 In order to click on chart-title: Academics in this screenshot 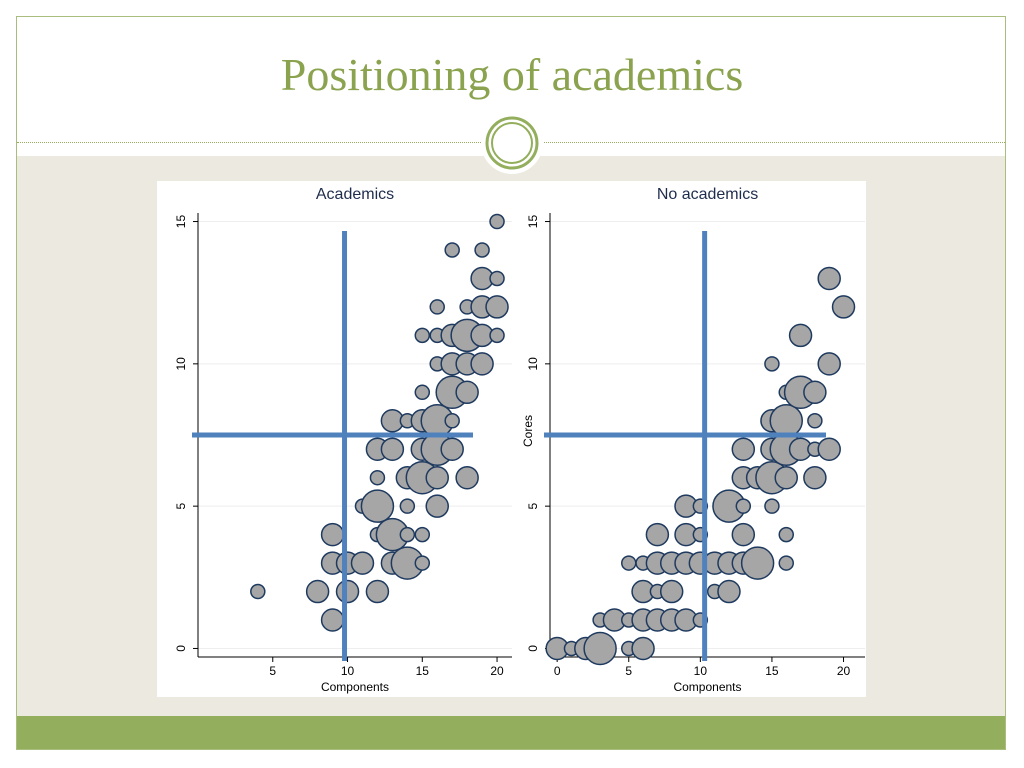, I will do `click(355, 194)`.